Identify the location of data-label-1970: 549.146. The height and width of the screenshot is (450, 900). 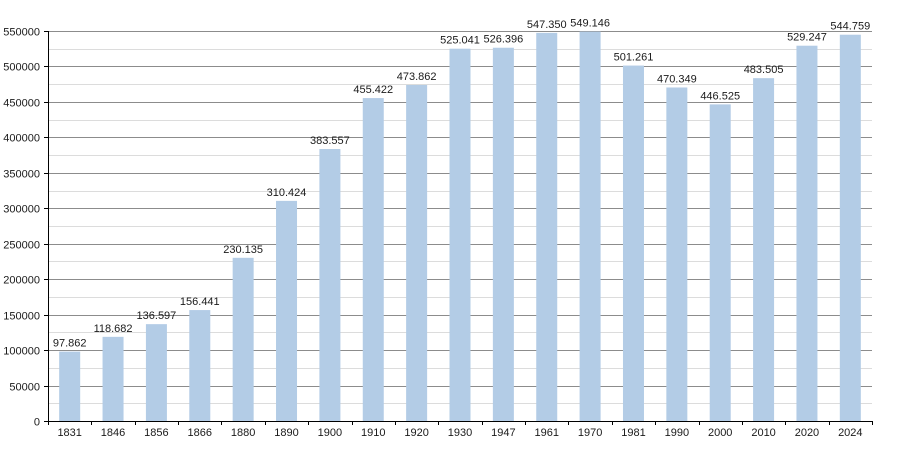
(590, 24).